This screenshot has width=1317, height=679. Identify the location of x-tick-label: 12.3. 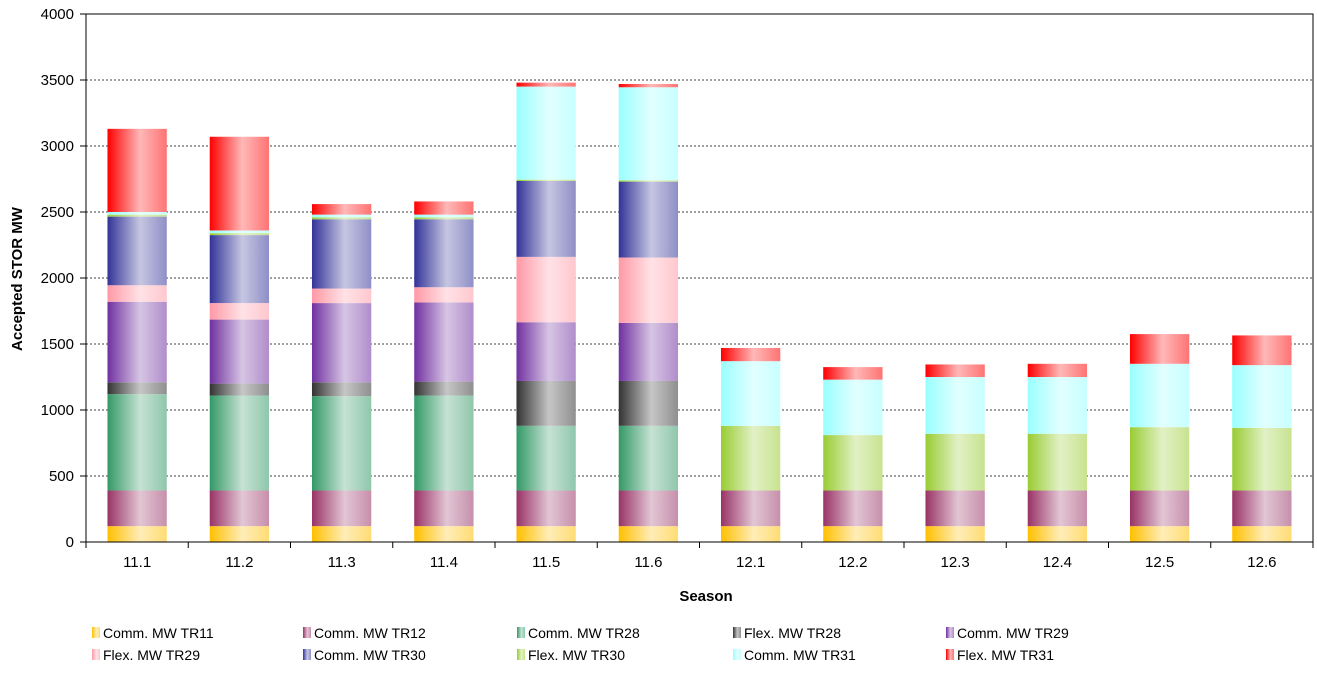
(955, 562).